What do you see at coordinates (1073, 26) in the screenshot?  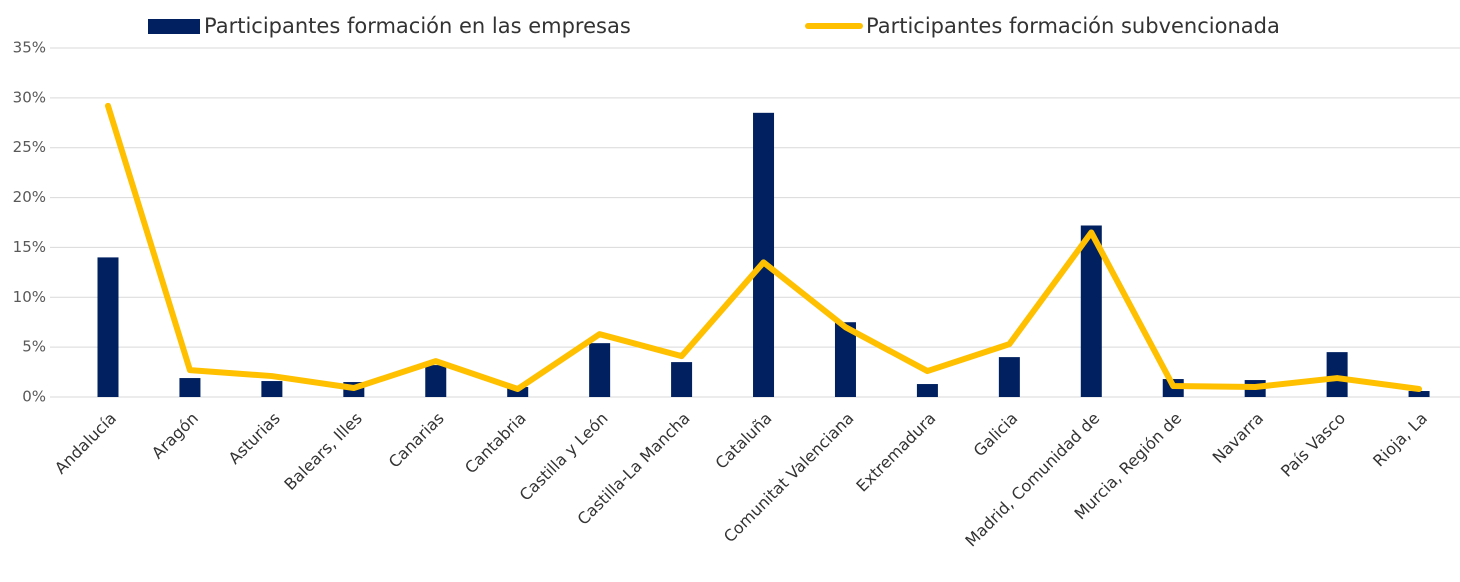 I see `legend-label: Participantes formación subvencionada` at bounding box center [1073, 26].